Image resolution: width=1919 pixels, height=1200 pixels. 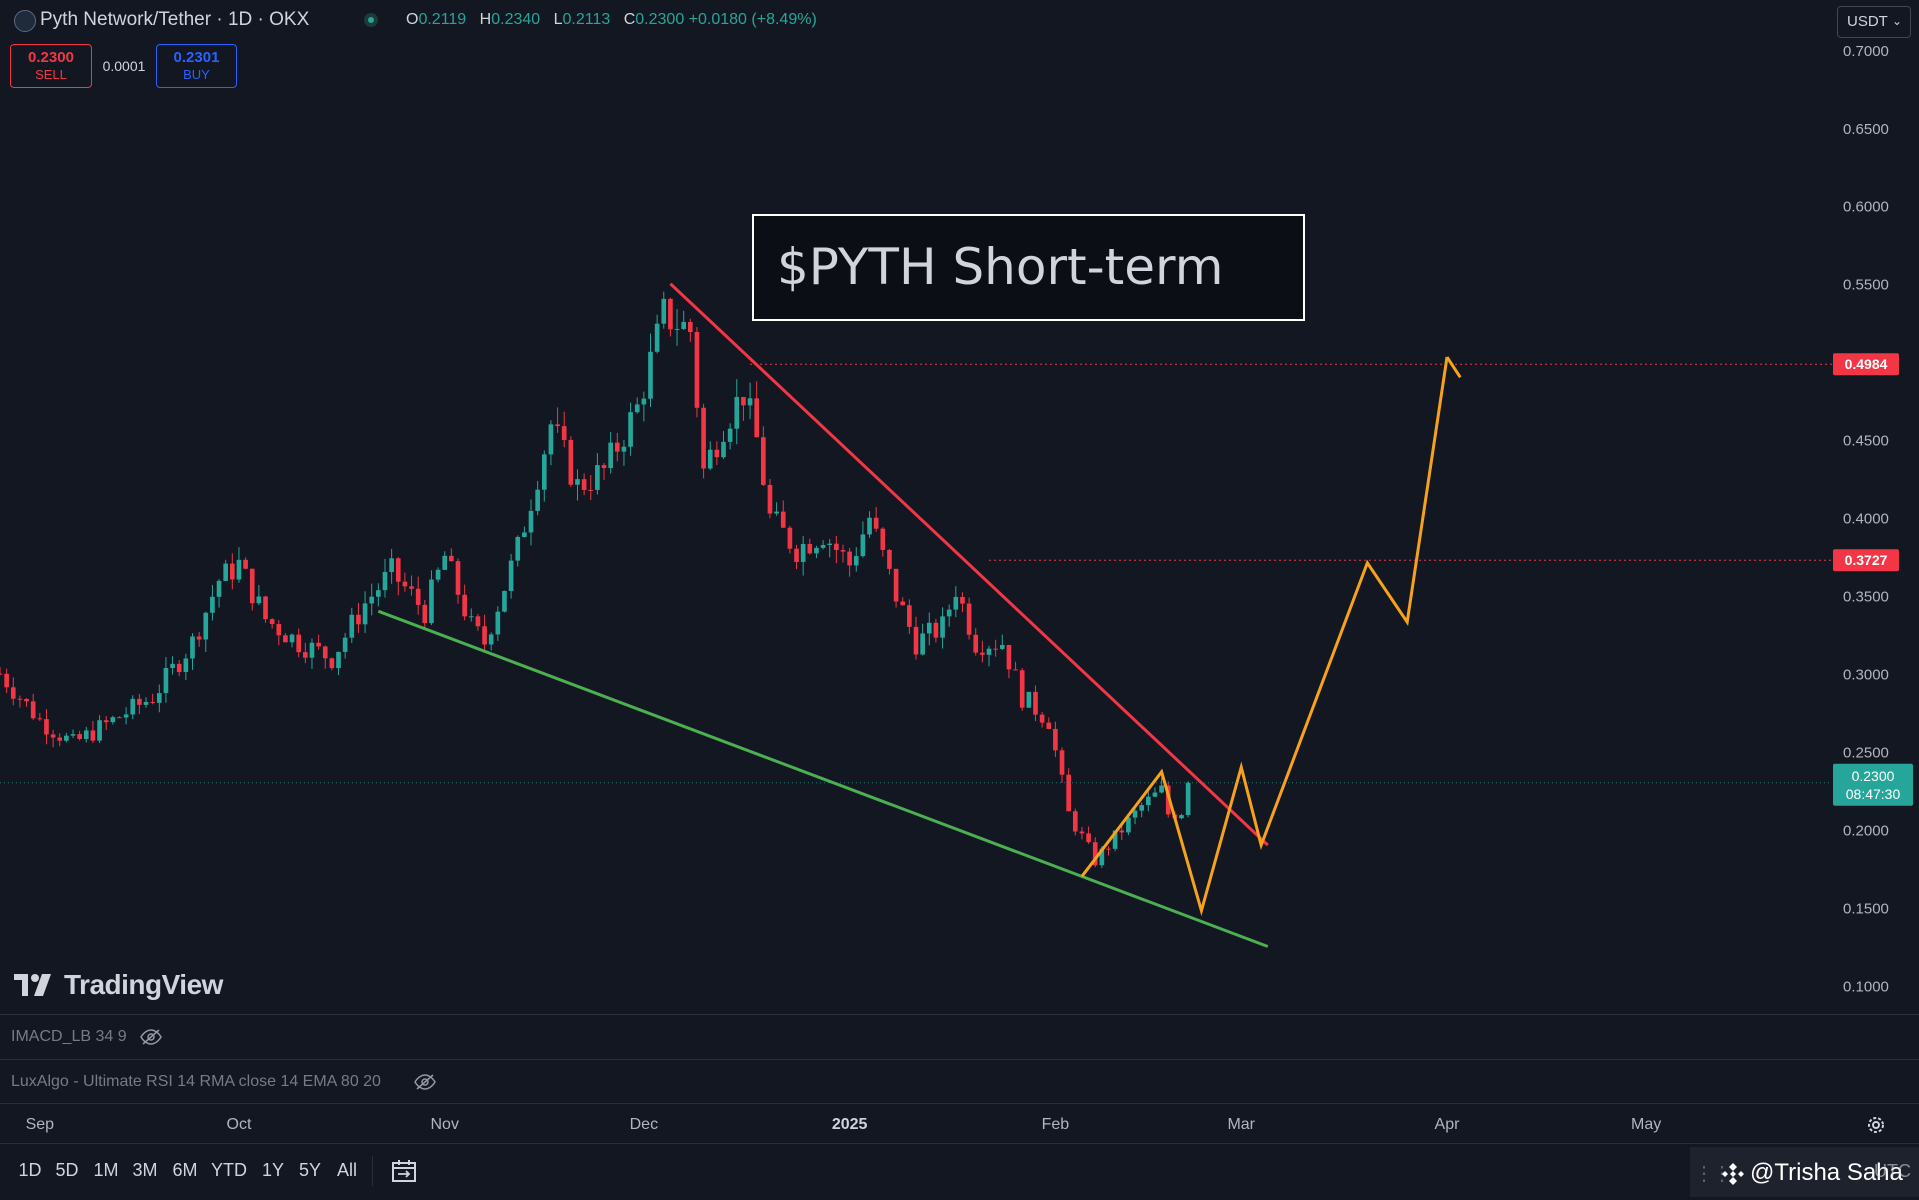 I want to click on y-tick-label: 0.3000, so click(x=1866, y=675).